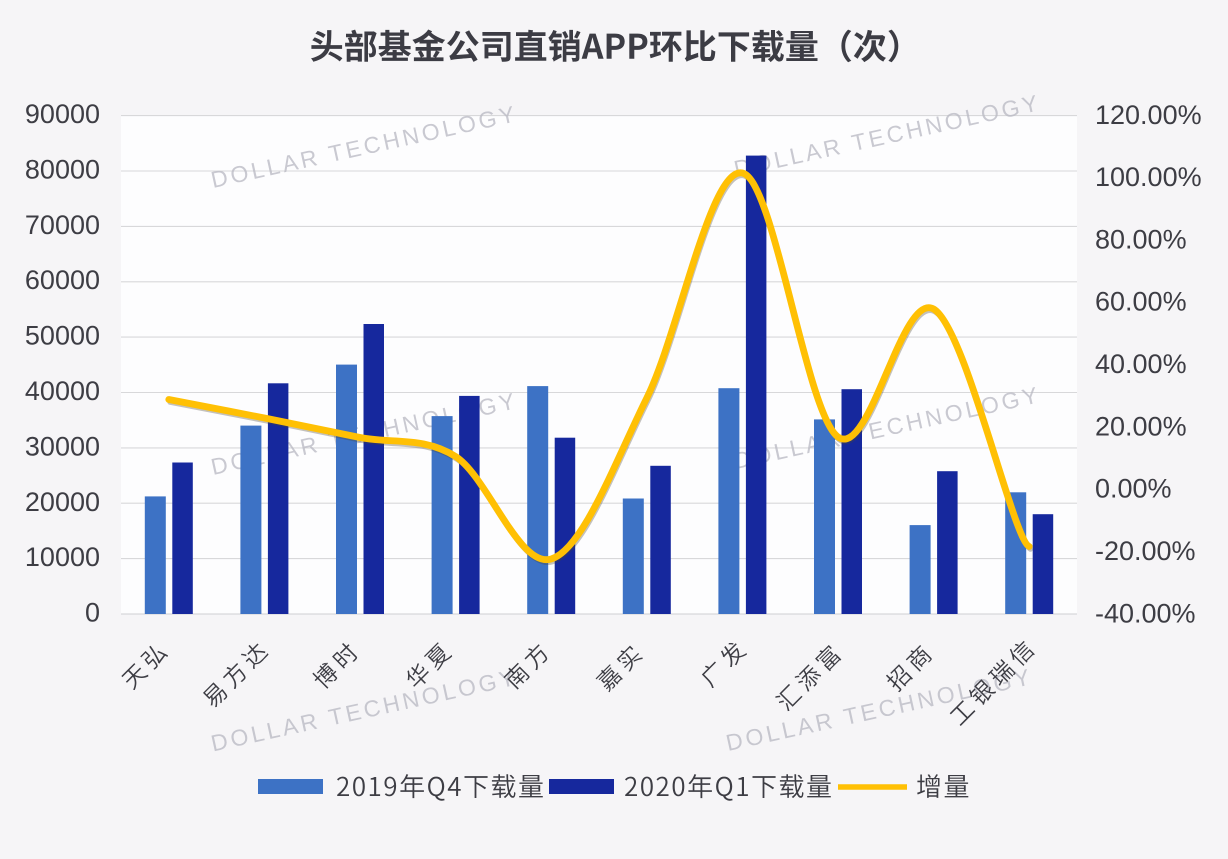  Describe the element at coordinates (62, 280) in the screenshot. I see `svg-text: 60000` at that location.